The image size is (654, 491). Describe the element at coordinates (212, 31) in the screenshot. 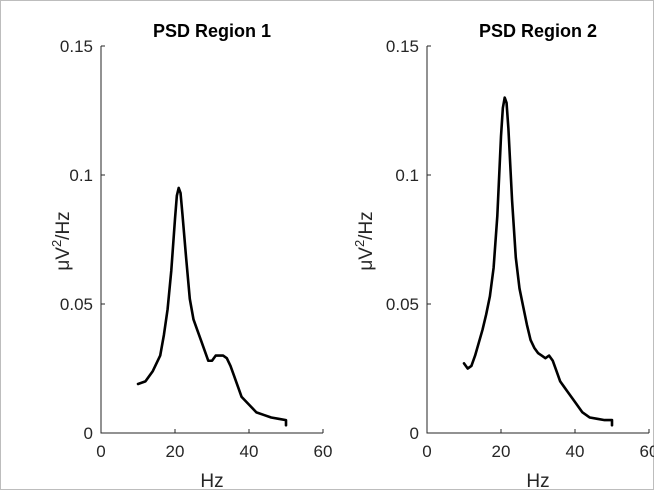

I see `chart-title: PSD Region 1` at that location.